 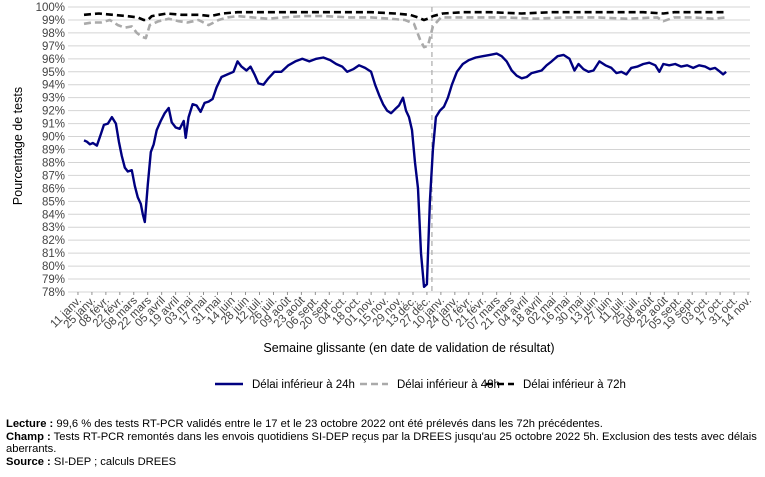 What do you see at coordinates (53, 202) in the screenshot?
I see `y-tick-label: 85%` at bounding box center [53, 202].